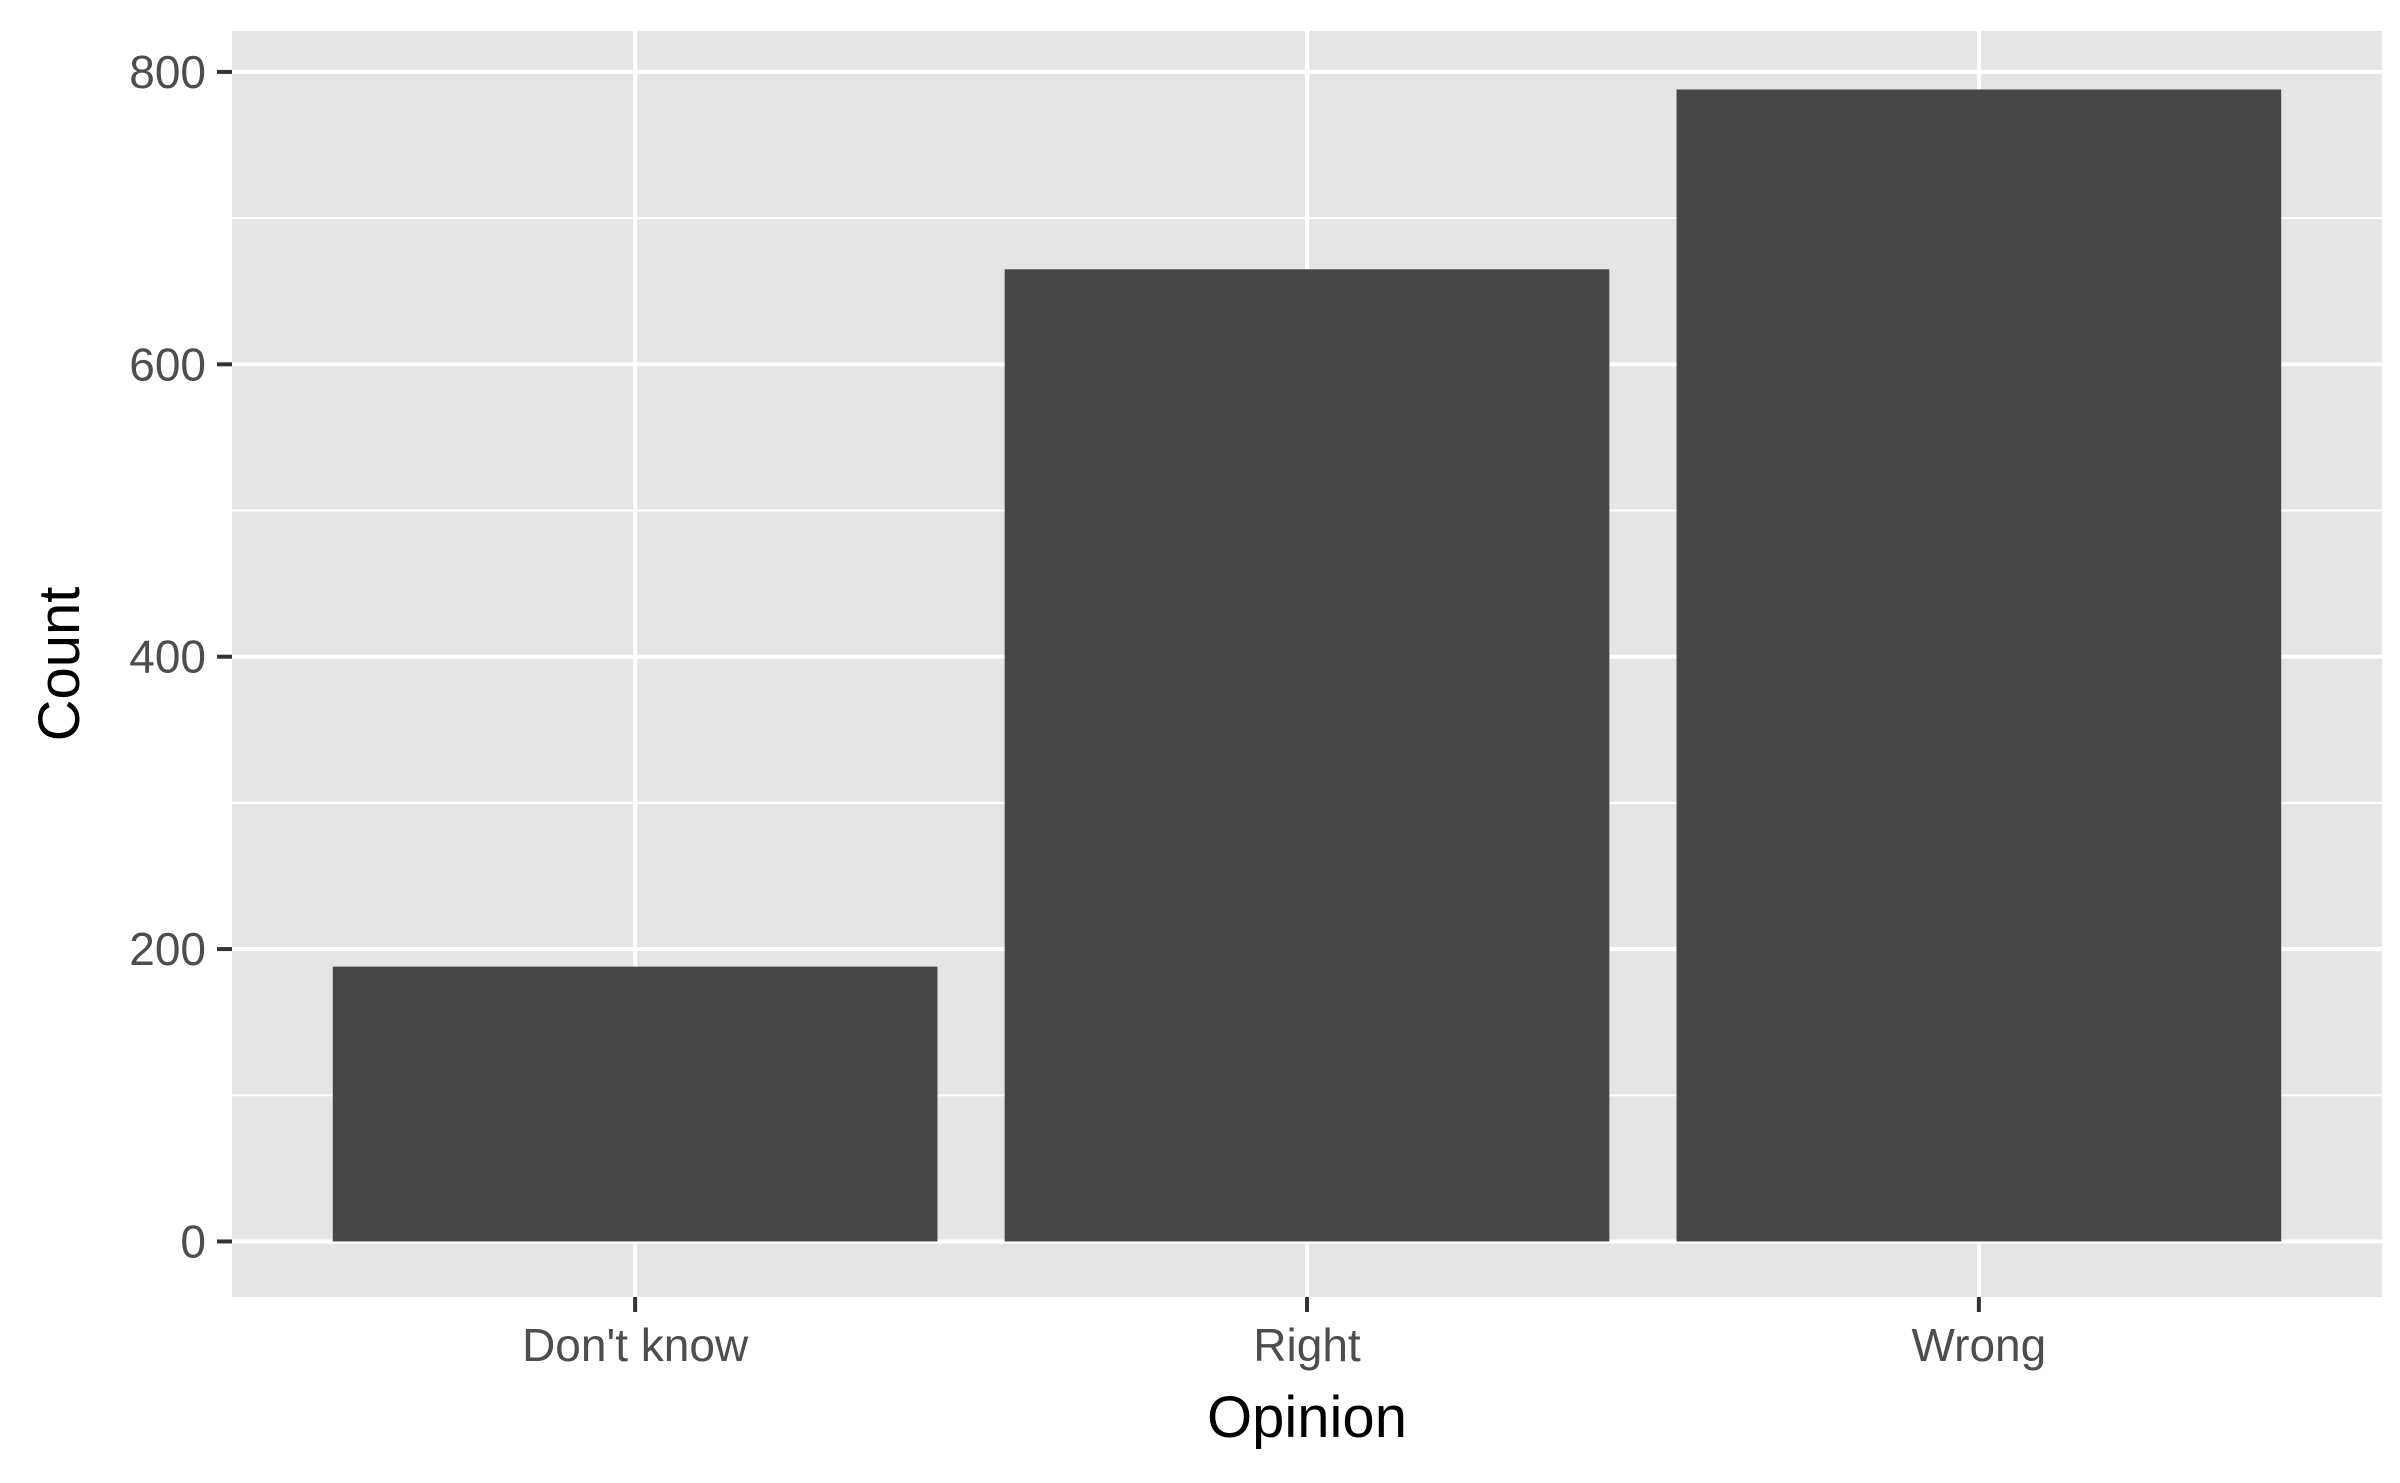 This screenshot has width=2400, height=1483. Describe the element at coordinates (1307, 1417) in the screenshot. I see `x-axis-title: Opinion` at that location.